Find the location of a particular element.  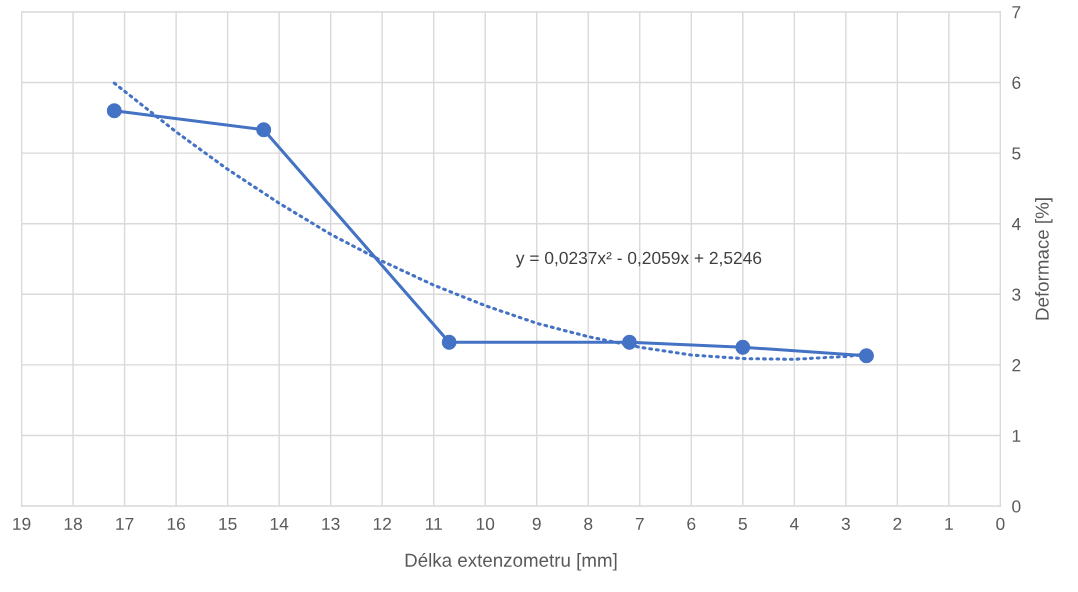

y-tick-label: 6 is located at coordinates (1016, 82).